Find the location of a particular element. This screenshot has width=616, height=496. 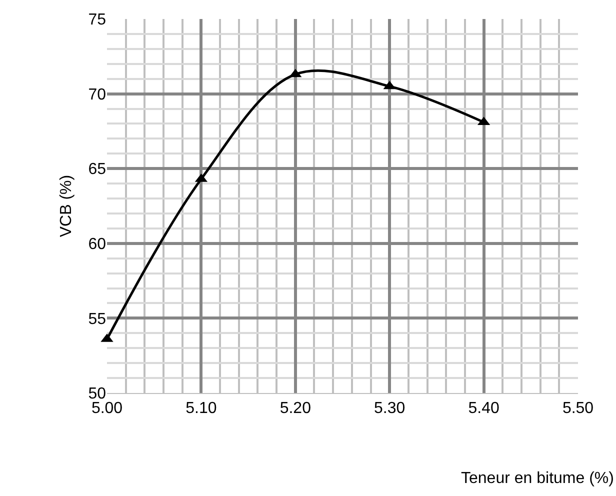

x-tick-label: 5.50 is located at coordinates (578, 409).